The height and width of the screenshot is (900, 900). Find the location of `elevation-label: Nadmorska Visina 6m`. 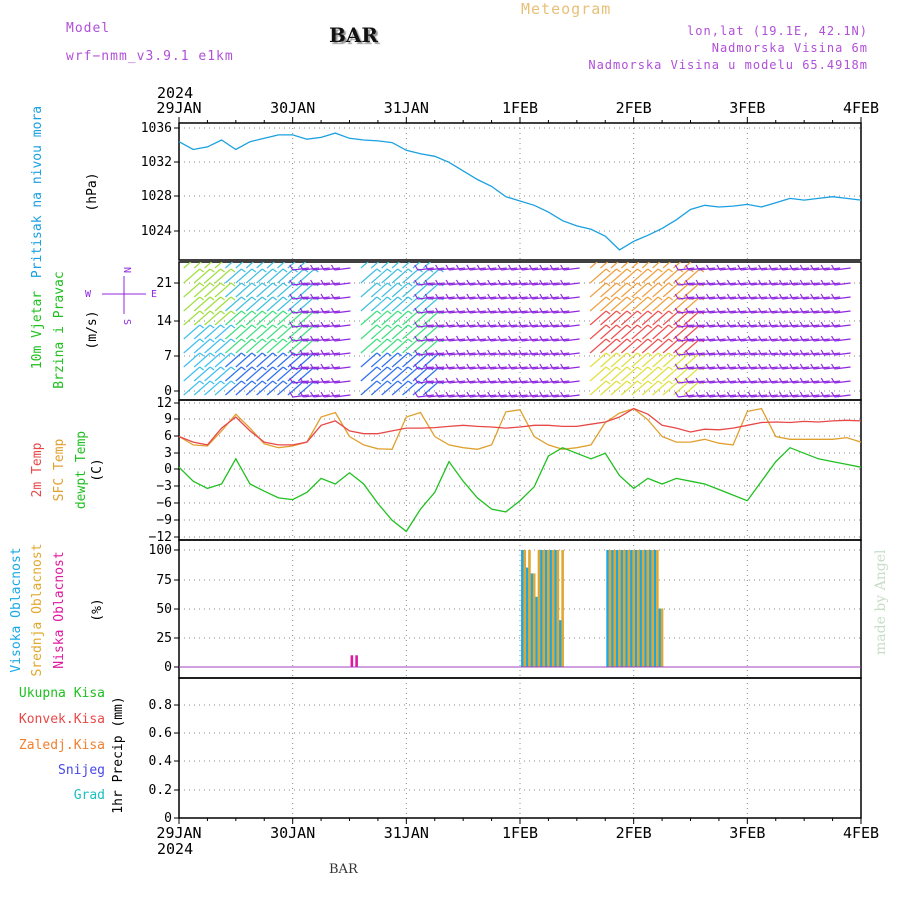

elevation-label: Nadmorska Visina 6m is located at coordinates (789, 48).